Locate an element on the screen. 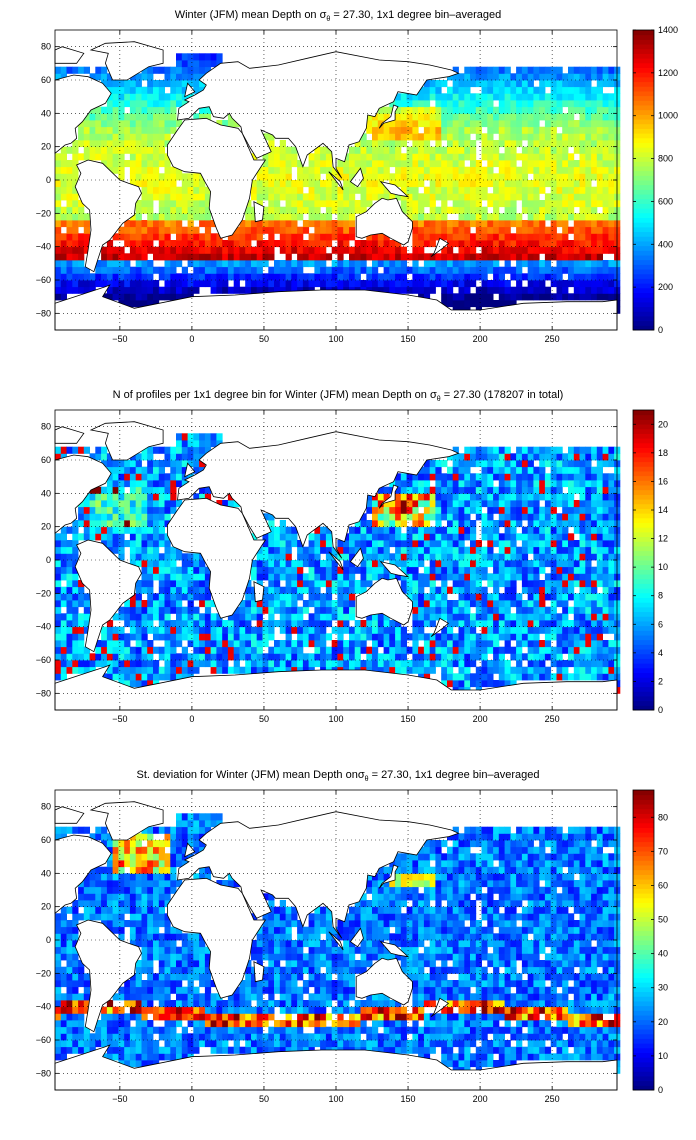 This screenshot has height=1140, width=696. coastline is located at coordinates (83, 114).